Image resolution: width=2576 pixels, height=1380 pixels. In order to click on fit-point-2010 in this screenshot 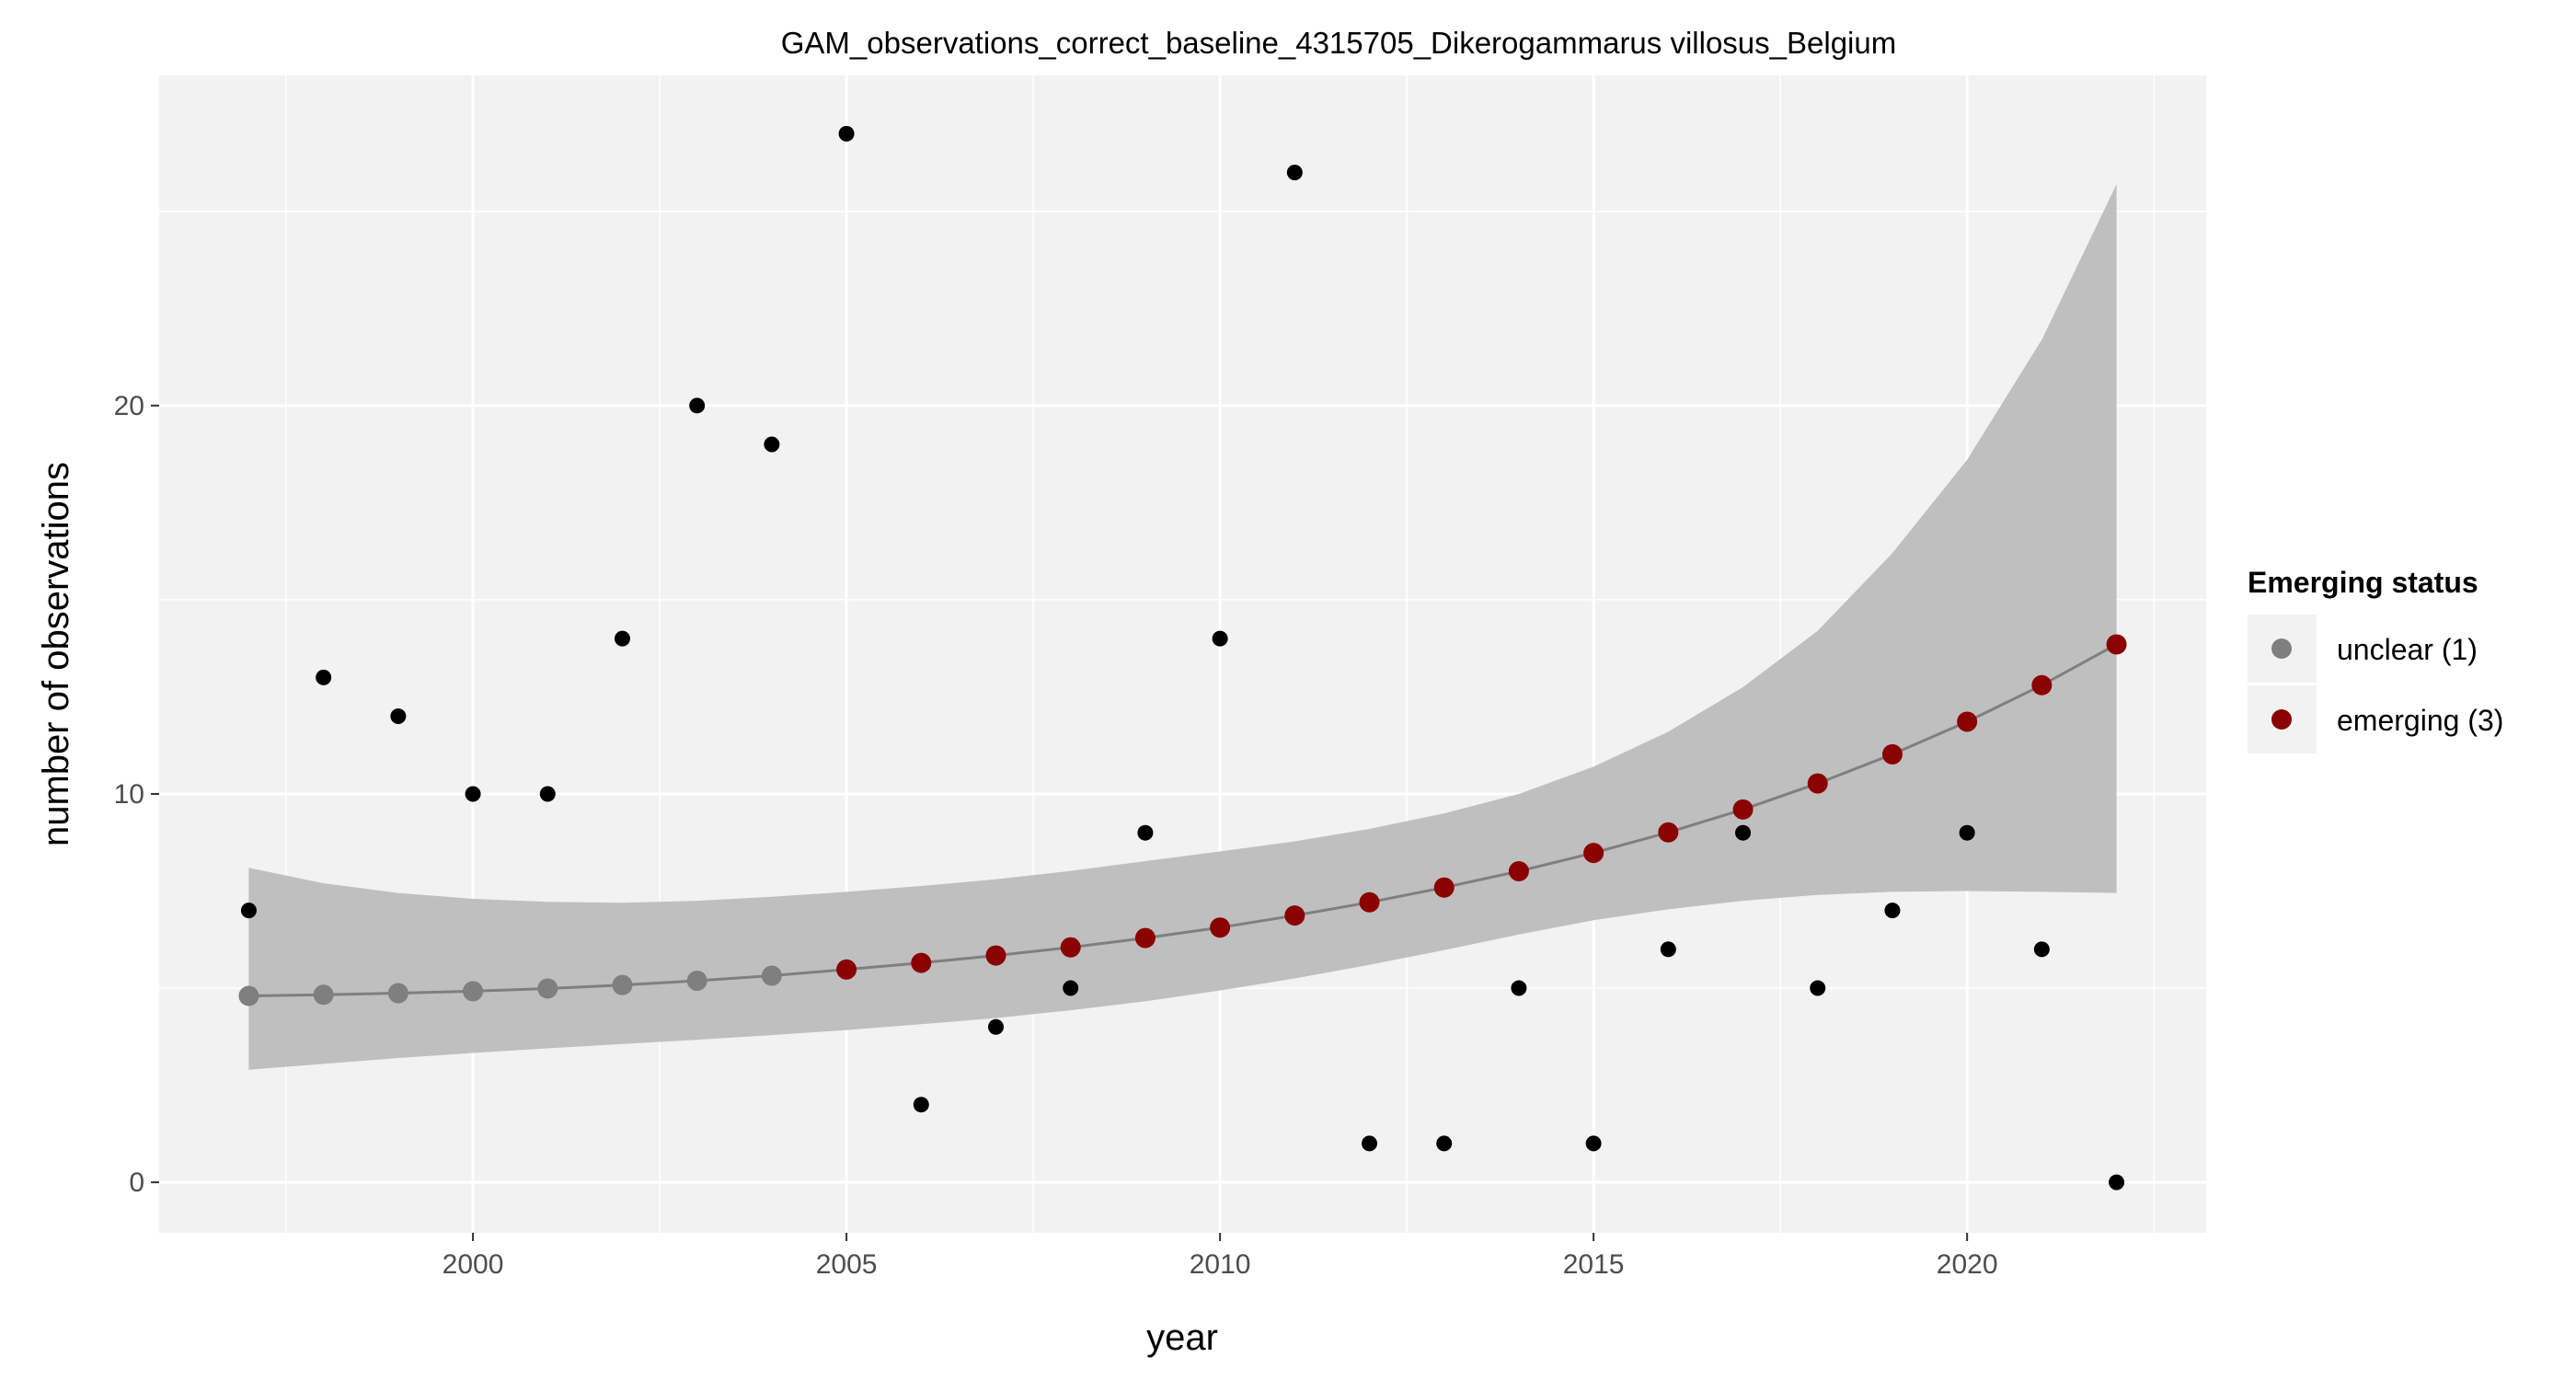, I will do `click(1220, 927)`.